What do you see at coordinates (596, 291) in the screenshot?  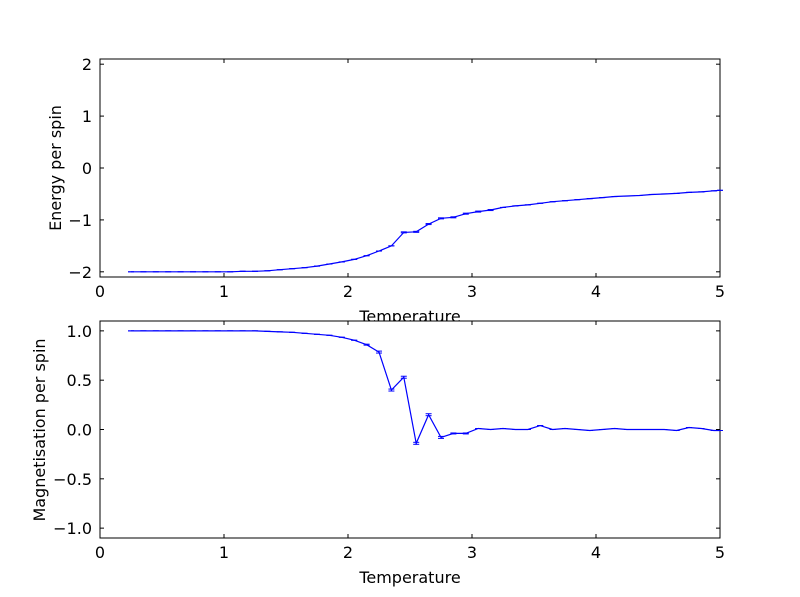 I see `energy-x-tick-label: 4` at bounding box center [596, 291].